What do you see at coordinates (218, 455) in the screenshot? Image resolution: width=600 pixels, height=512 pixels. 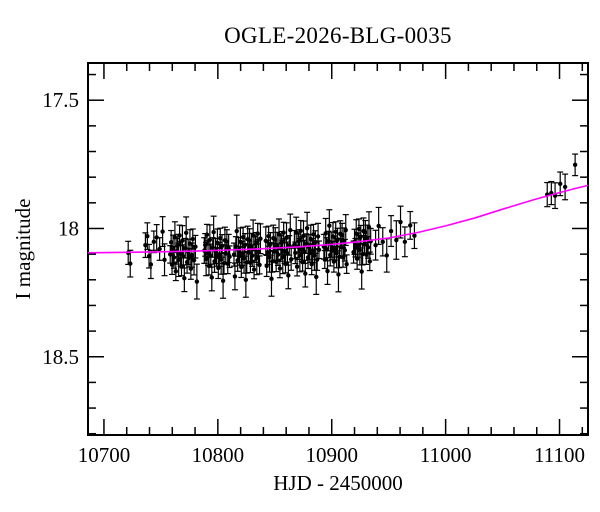 I see `tick-label: 10800` at bounding box center [218, 455].